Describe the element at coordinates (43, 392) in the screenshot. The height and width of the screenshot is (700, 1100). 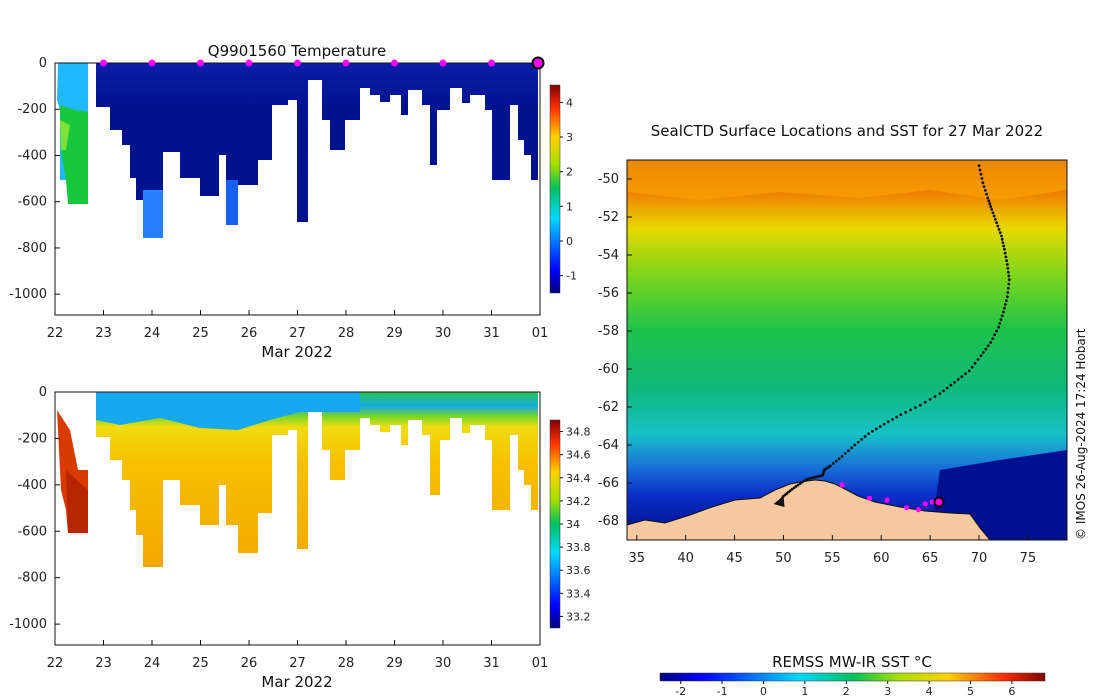
I see `y-tick-label: 0` at that location.